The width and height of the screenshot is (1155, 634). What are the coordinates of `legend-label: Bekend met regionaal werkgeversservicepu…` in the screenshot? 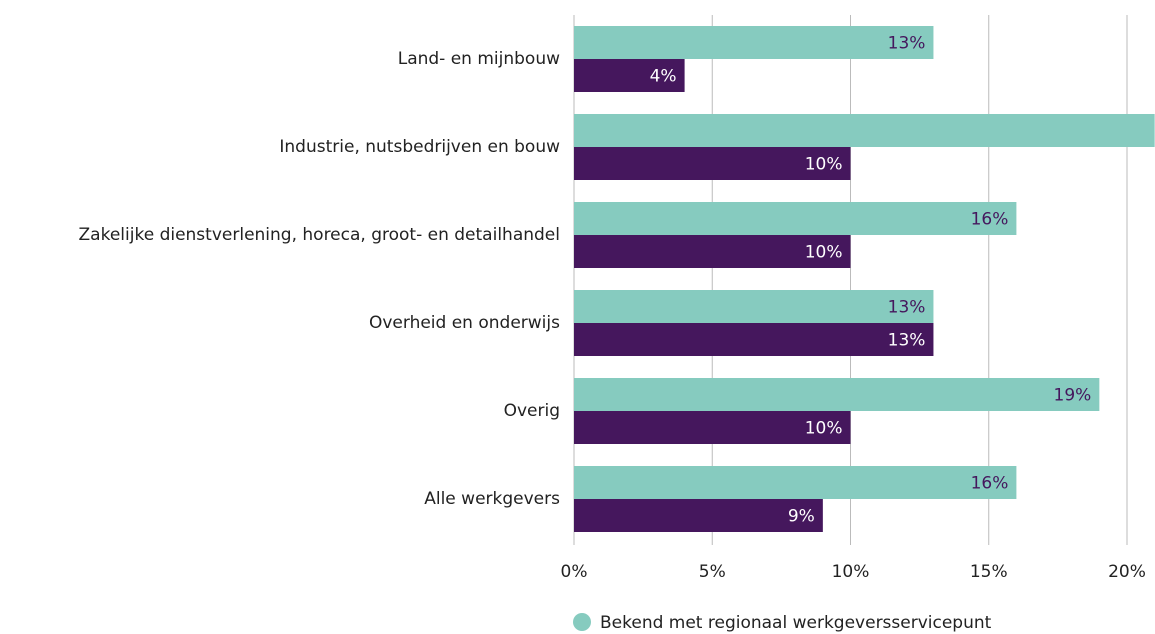 It's located at (796, 623).